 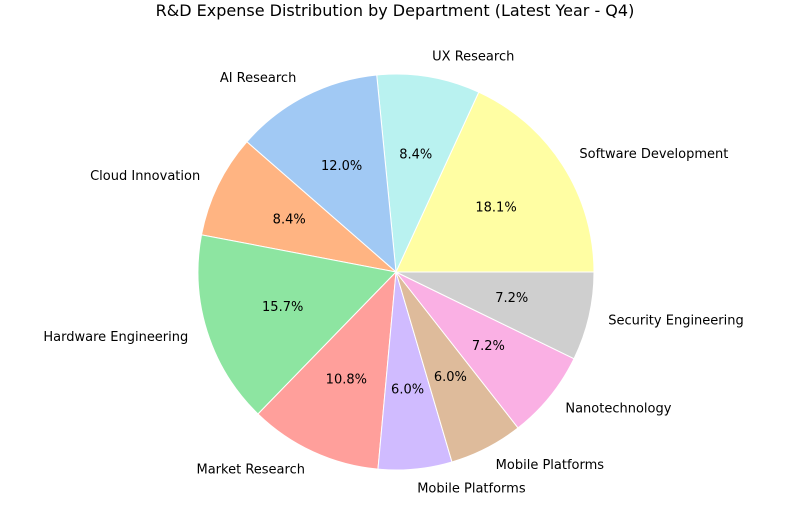 I want to click on slice-label-5: Market Research, so click(x=251, y=469).